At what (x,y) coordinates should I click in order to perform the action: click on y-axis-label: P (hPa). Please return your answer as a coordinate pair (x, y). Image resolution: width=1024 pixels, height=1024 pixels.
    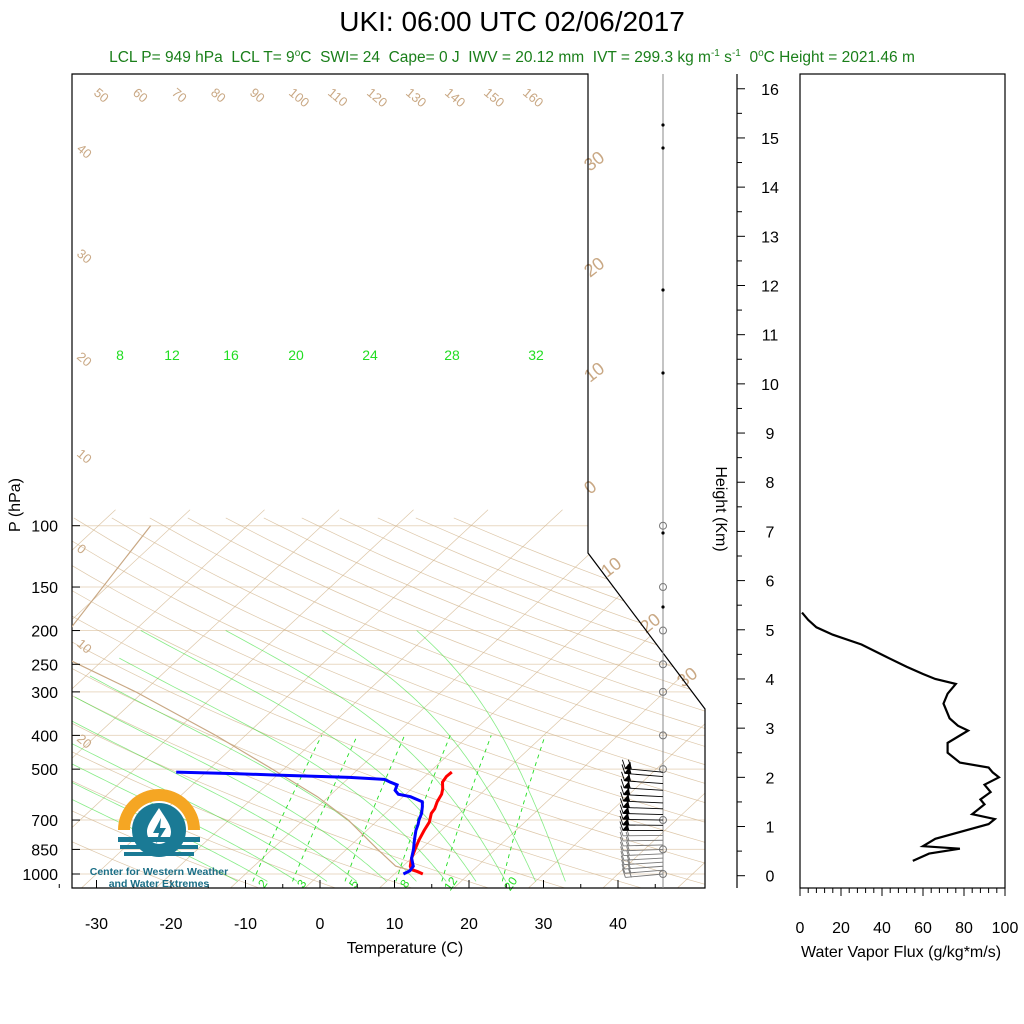
    Looking at the image, I should click on (15, 505).